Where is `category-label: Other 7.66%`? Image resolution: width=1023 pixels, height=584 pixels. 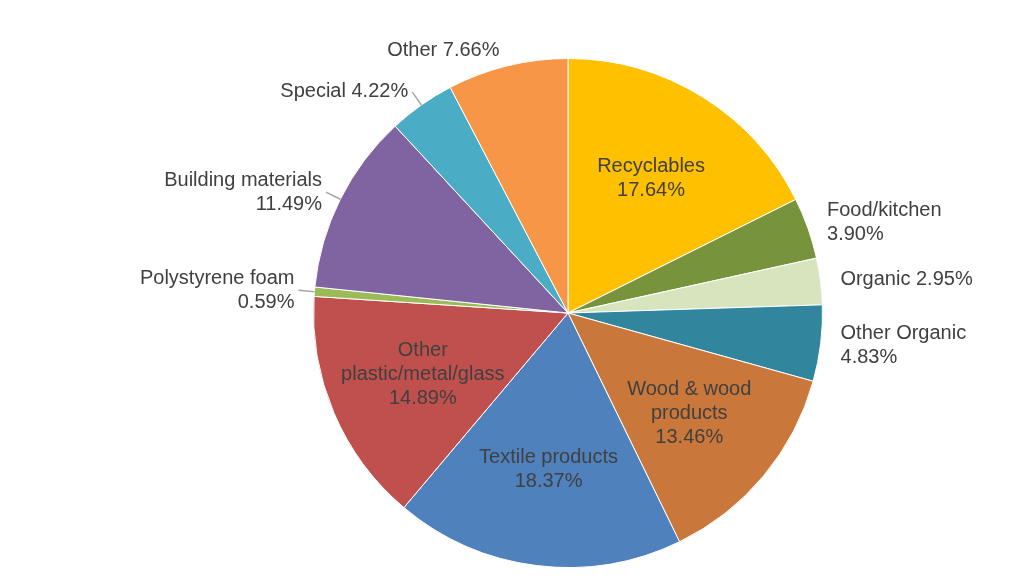 category-label: Other 7.66% is located at coordinates (443, 48).